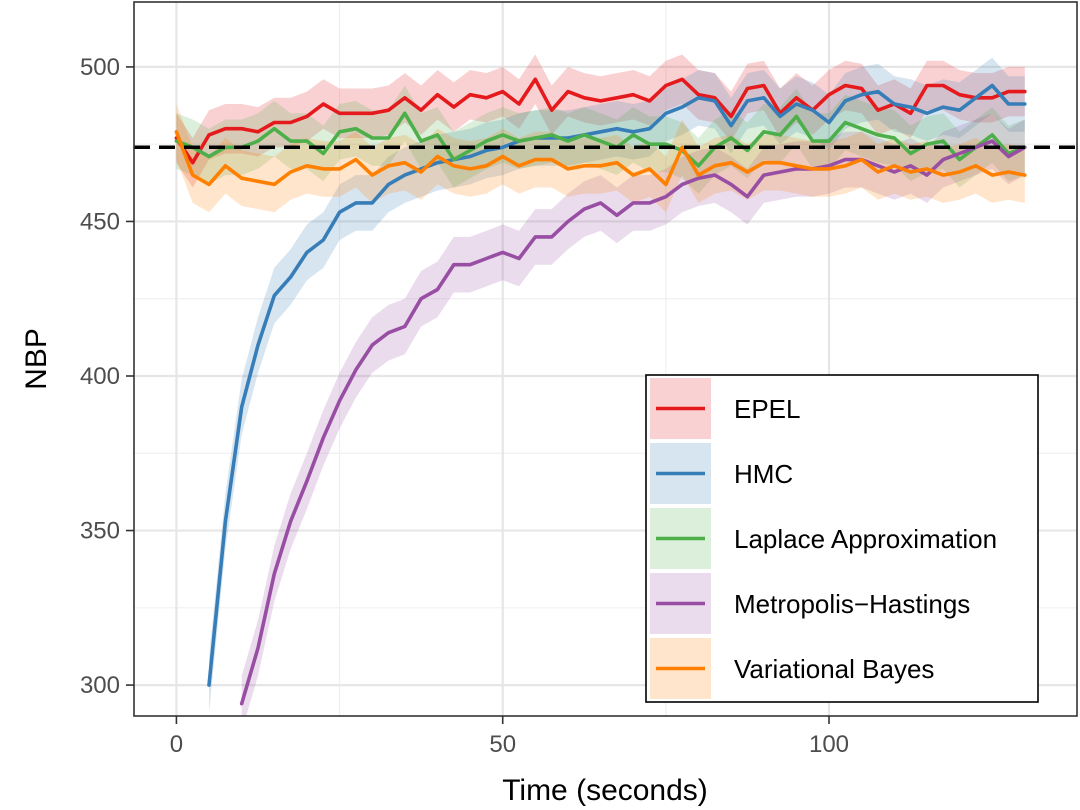 The width and height of the screenshot is (1080, 810). What do you see at coordinates (100, 221) in the screenshot?
I see `y-tick-label: 450` at bounding box center [100, 221].